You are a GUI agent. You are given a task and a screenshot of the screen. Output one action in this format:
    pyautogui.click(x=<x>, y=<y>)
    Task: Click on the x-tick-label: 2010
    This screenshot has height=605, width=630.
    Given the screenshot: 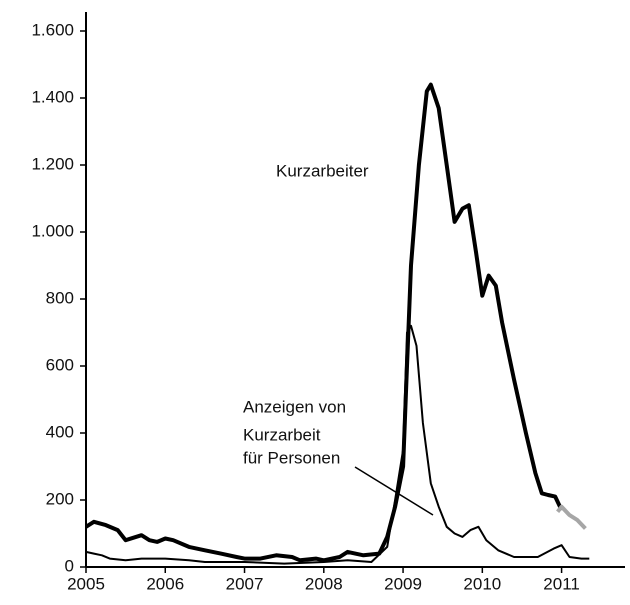 What is the action you would take?
    pyautogui.click(x=482, y=583)
    